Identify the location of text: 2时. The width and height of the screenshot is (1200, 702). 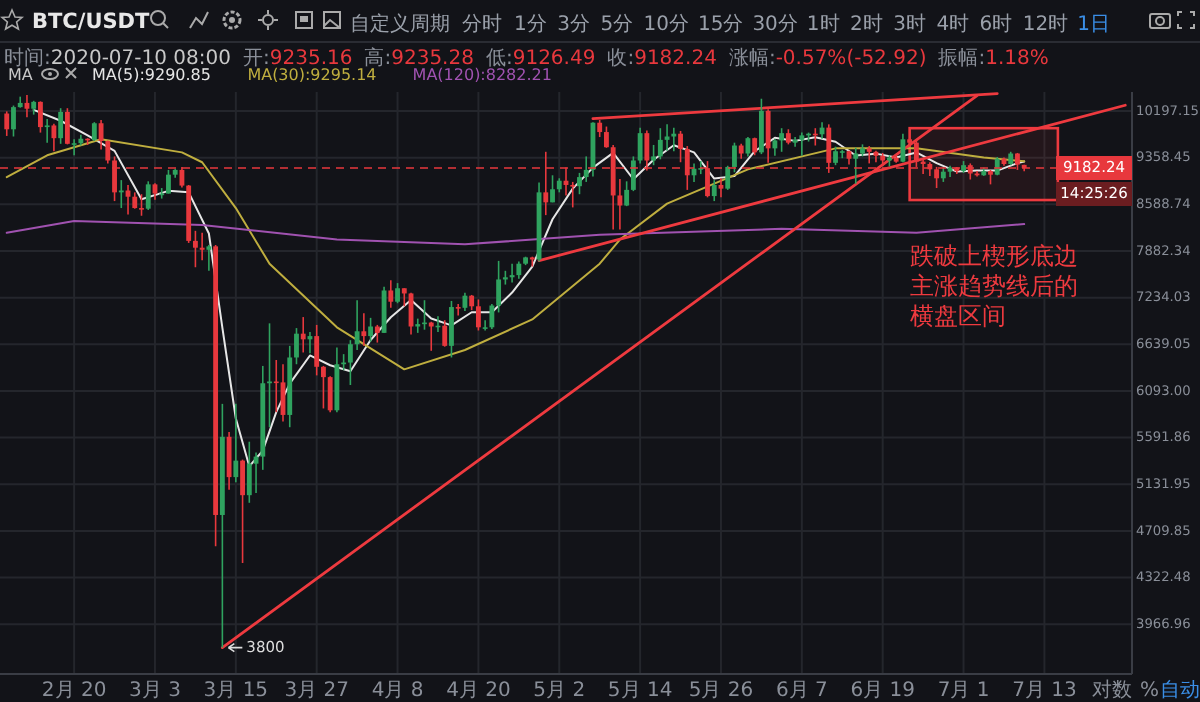
(866, 24).